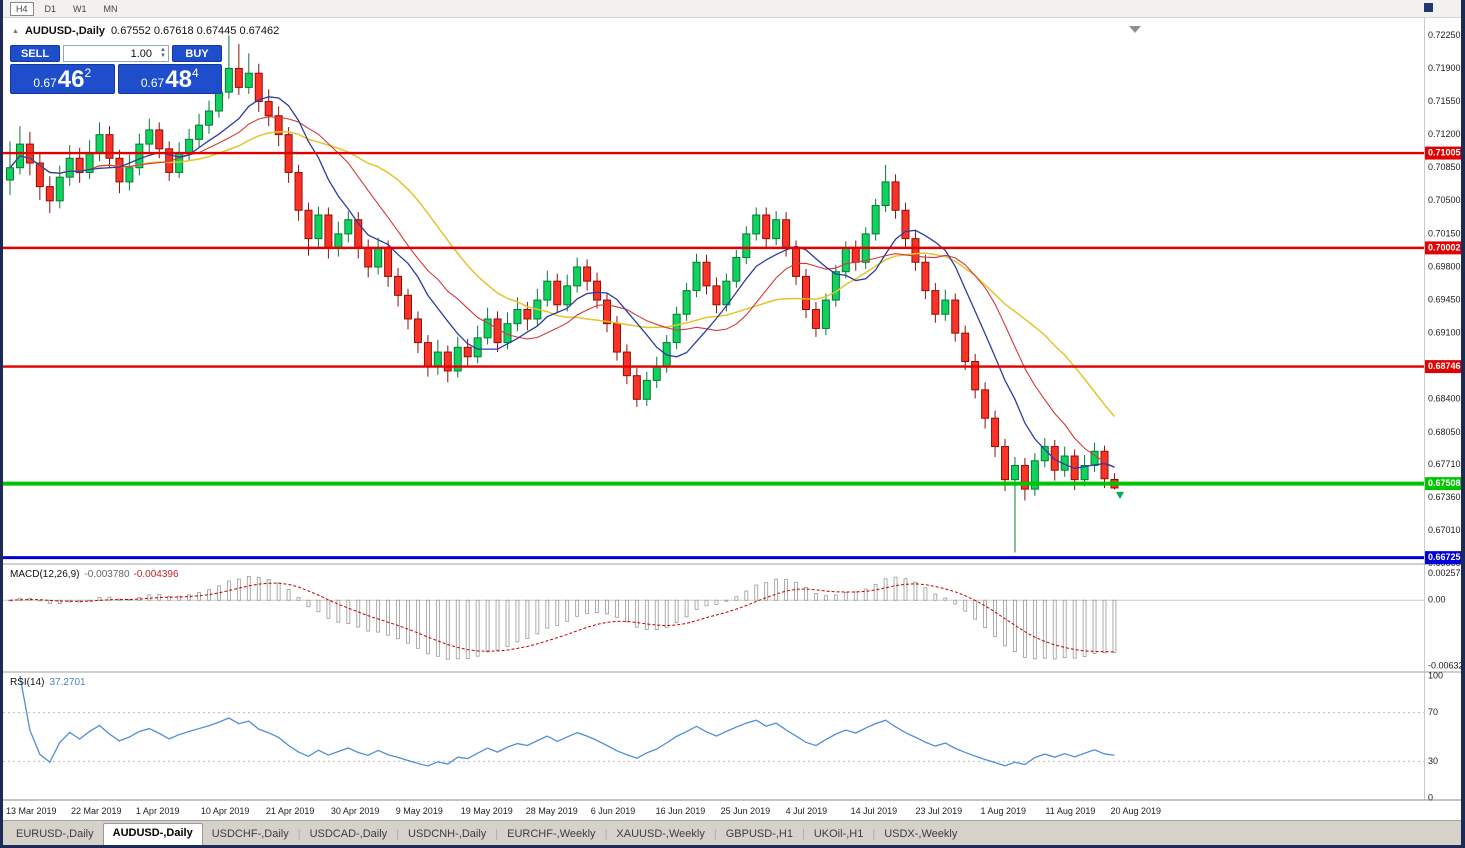  I want to click on price-grid-label: 0.69800, so click(1444, 266).